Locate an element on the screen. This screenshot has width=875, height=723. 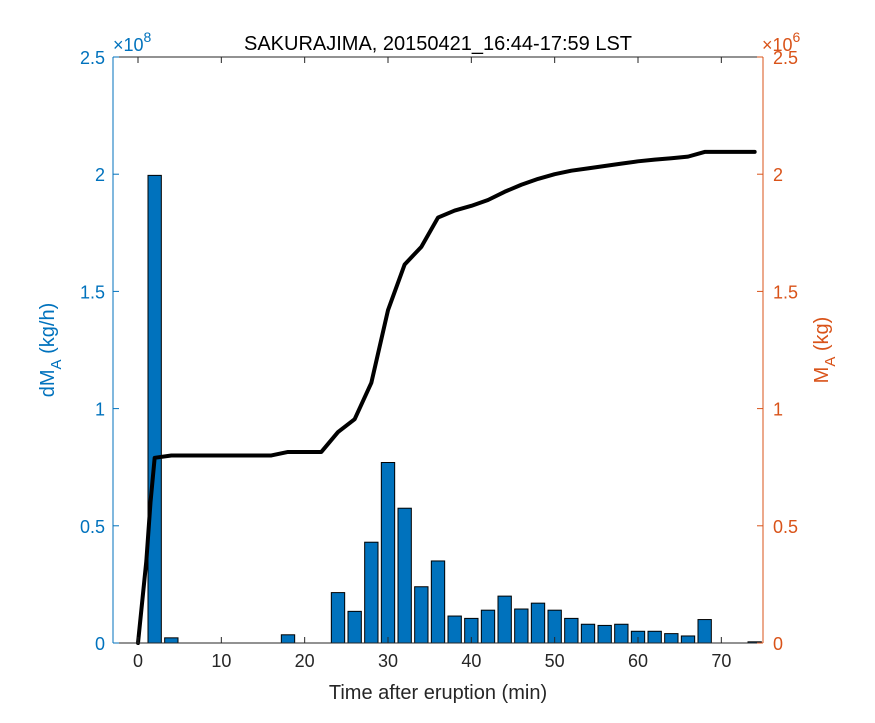
x-axis-label: Time after eruption (min) is located at coordinates (438, 693).